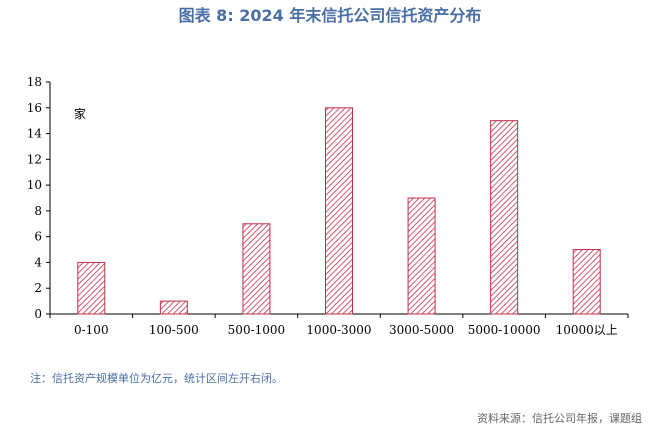 This screenshot has height=442, width=660. I want to click on y-tick-label: 4, so click(38, 262).